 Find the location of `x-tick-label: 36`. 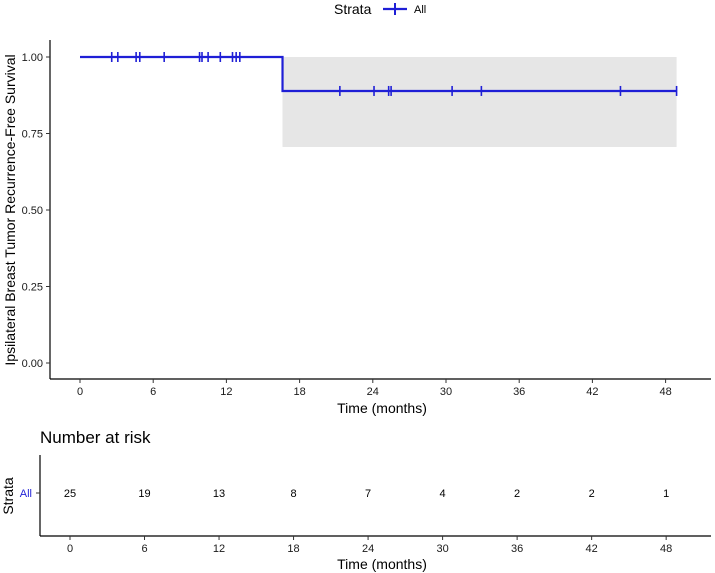

x-tick-label: 36 is located at coordinates (519, 392).